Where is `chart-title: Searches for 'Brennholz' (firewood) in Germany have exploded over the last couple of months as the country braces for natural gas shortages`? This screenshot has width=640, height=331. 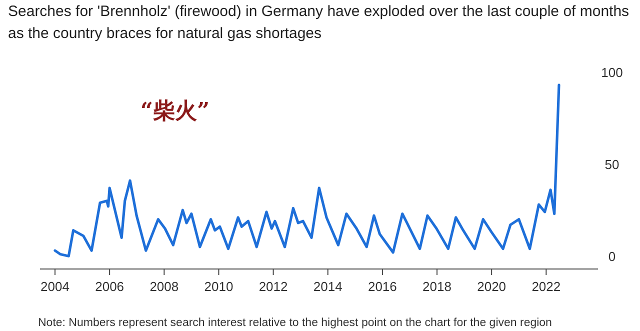
chart-title: Searches for 'Brennholz' (firewood) in Germany have exploded over the last couple of months as the country braces for natural gas shortages is located at coordinates (319, 22).